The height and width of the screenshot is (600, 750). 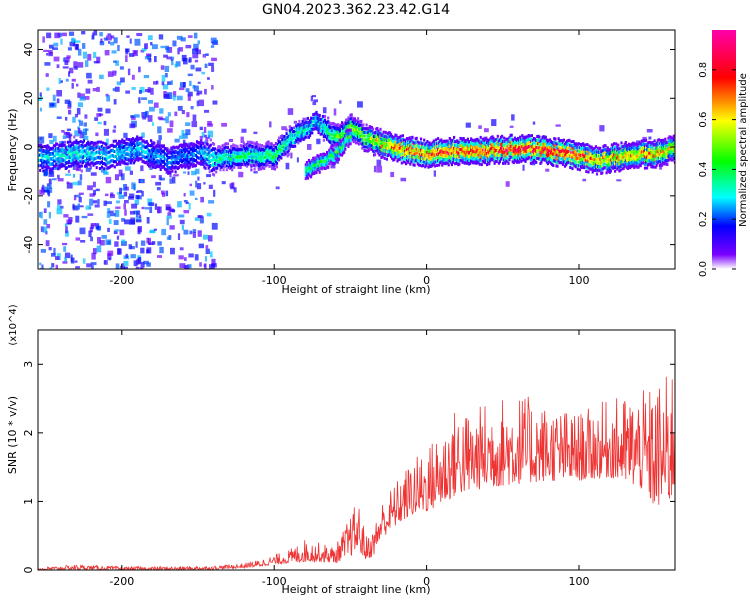 I want to click on colorbar-tick-label: 0.2, so click(x=703, y=219).